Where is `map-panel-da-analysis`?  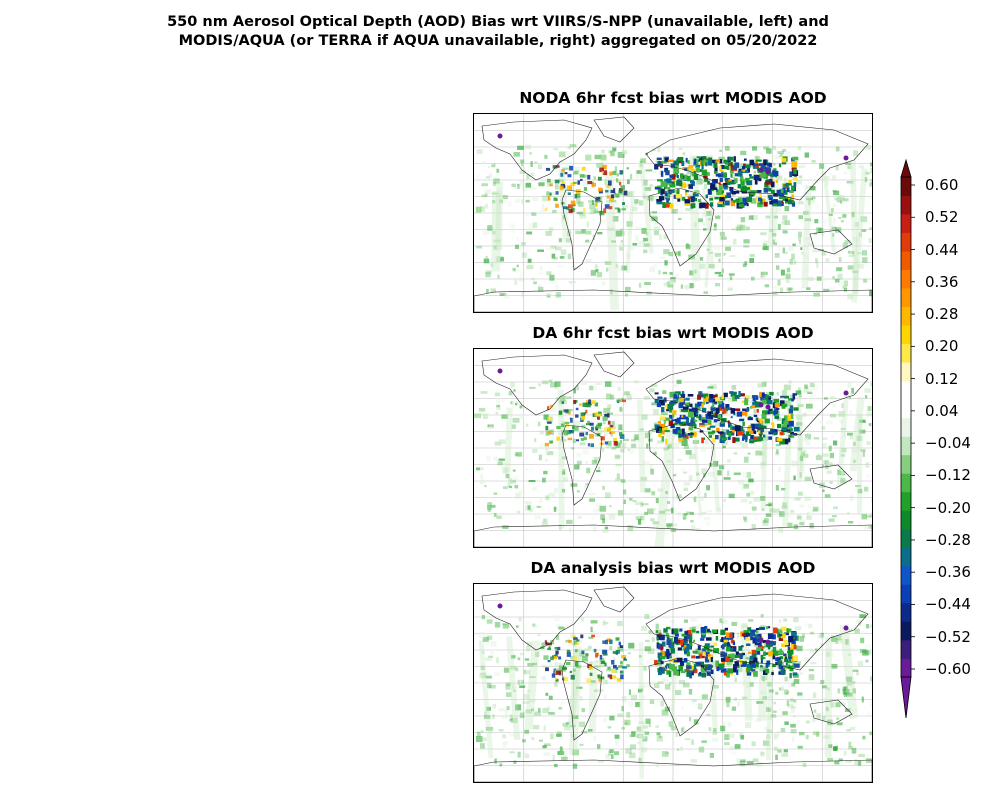 map-panel-da-analysis is located at coordinates (673, 683).